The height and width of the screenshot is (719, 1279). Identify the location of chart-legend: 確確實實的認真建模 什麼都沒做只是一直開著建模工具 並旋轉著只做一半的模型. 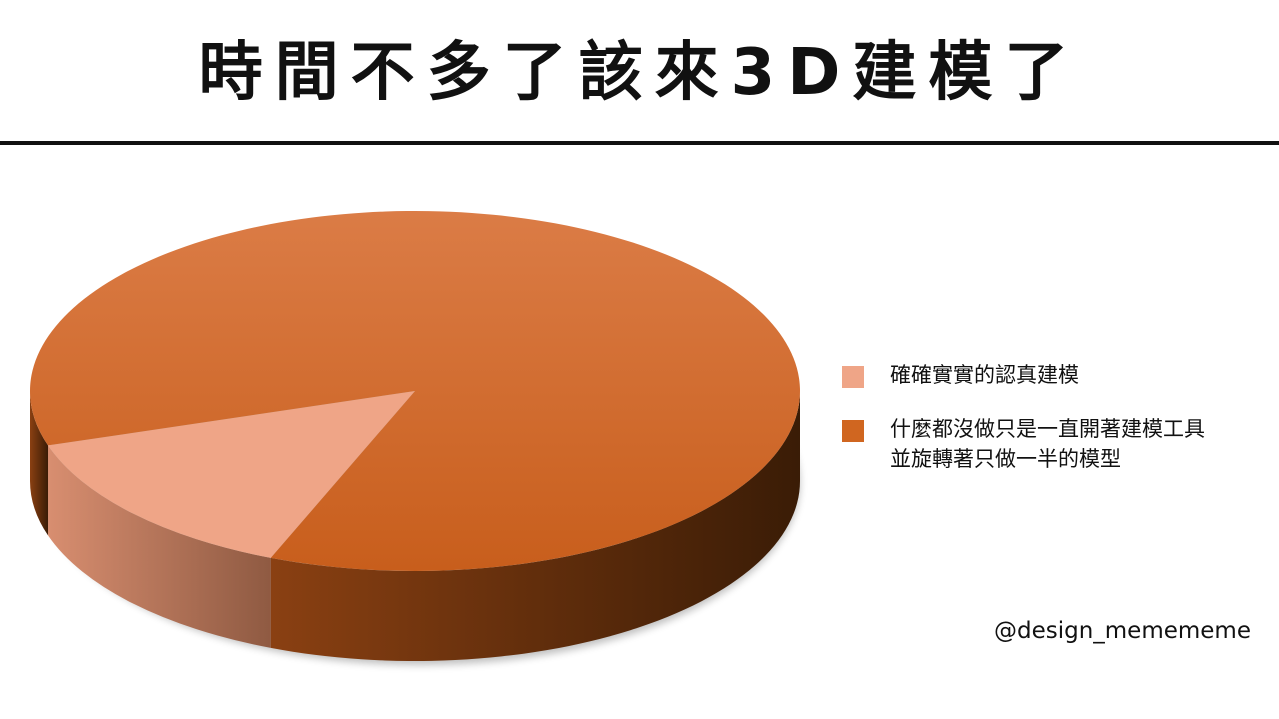
(1057, 429).